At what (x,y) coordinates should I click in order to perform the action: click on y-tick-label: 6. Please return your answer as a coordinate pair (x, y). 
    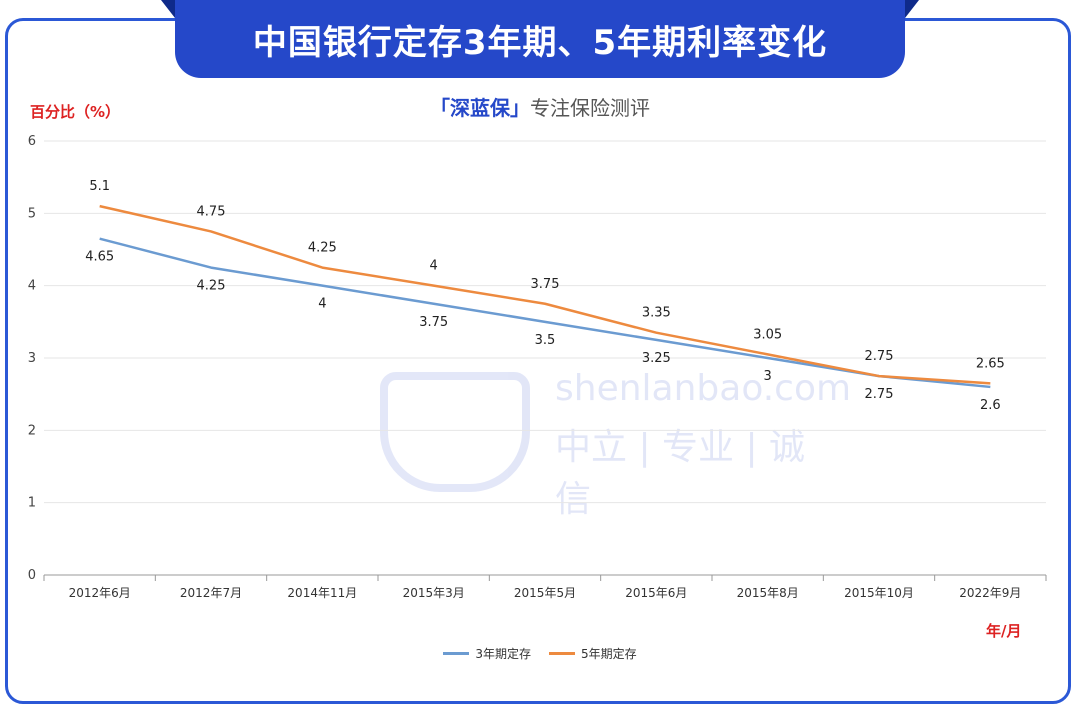
    Looking at the image, I should click on (32, 141).